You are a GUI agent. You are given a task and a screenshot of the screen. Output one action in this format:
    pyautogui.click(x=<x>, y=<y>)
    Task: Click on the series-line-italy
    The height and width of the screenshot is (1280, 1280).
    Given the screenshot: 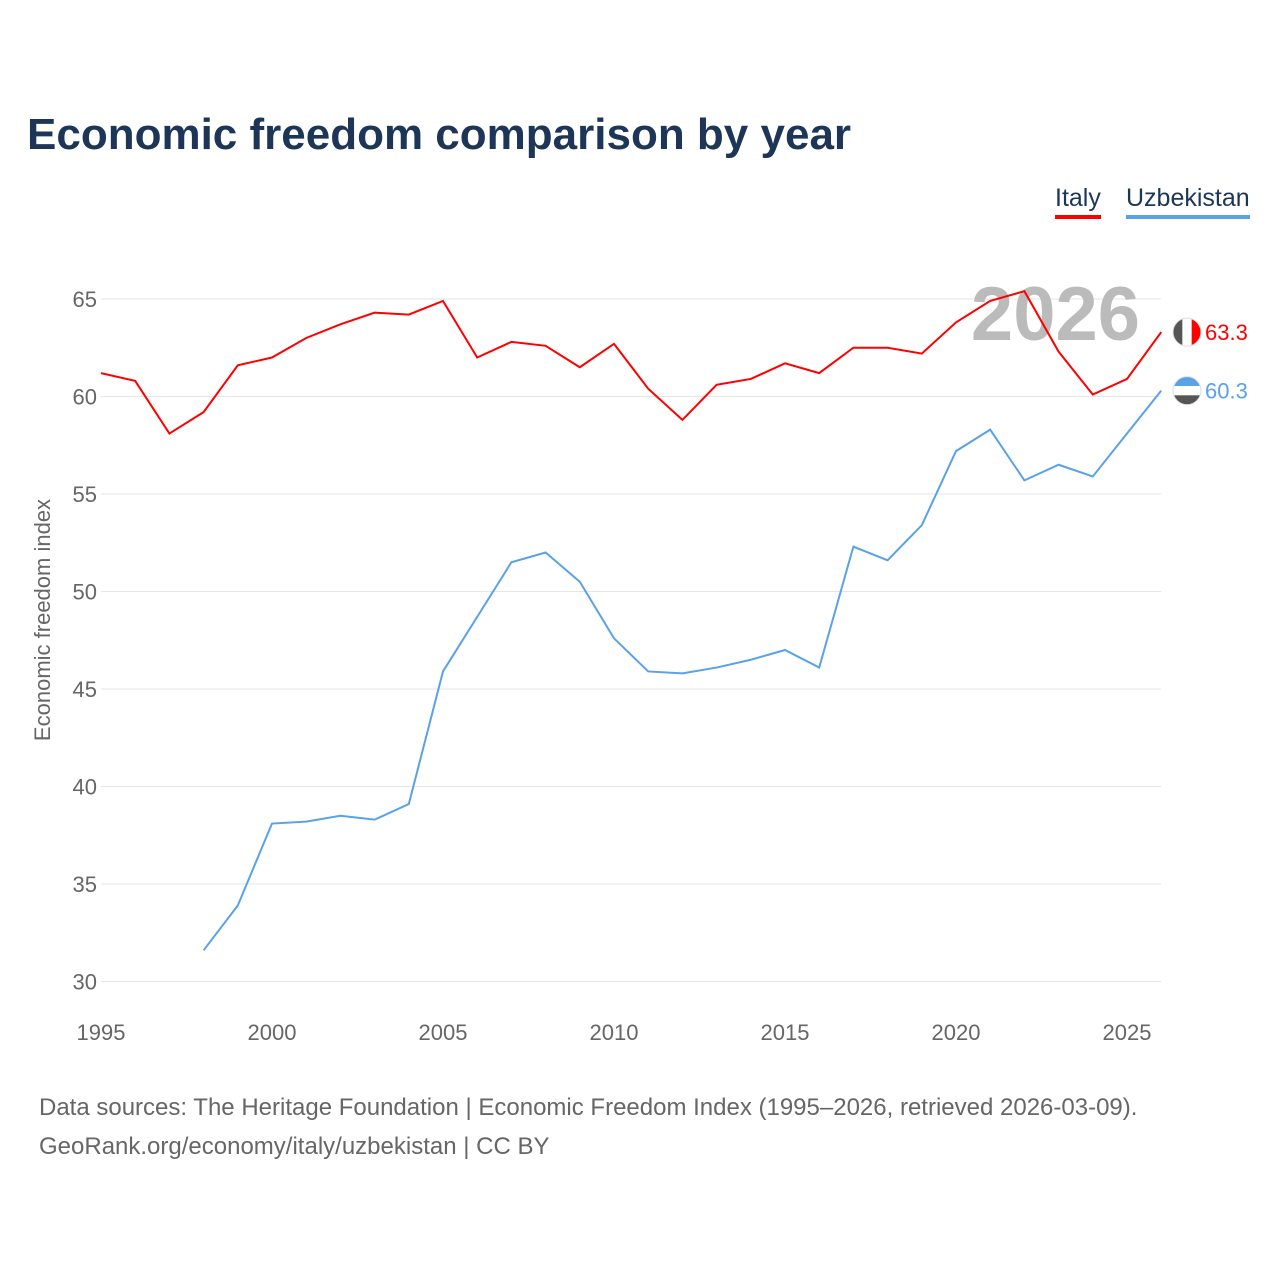 What is the action you would take?
    pyautogui.click(x=631, y=362)
    